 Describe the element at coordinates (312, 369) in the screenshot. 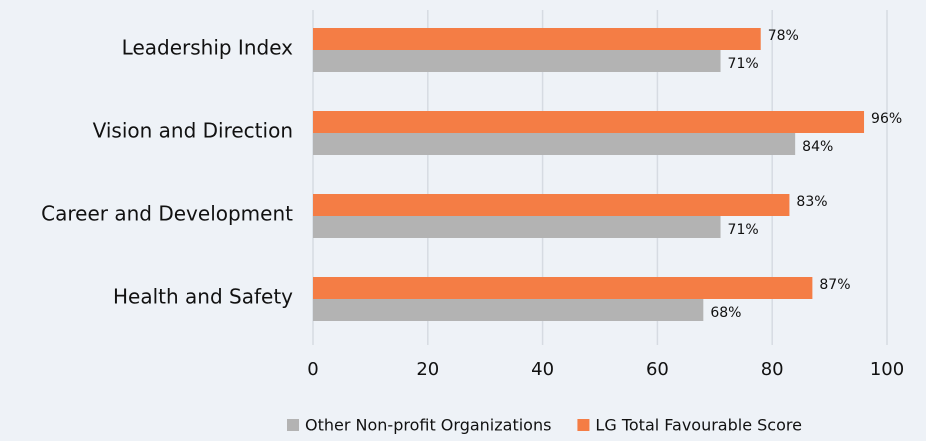

I see `x-tick-label: 0` at that location.